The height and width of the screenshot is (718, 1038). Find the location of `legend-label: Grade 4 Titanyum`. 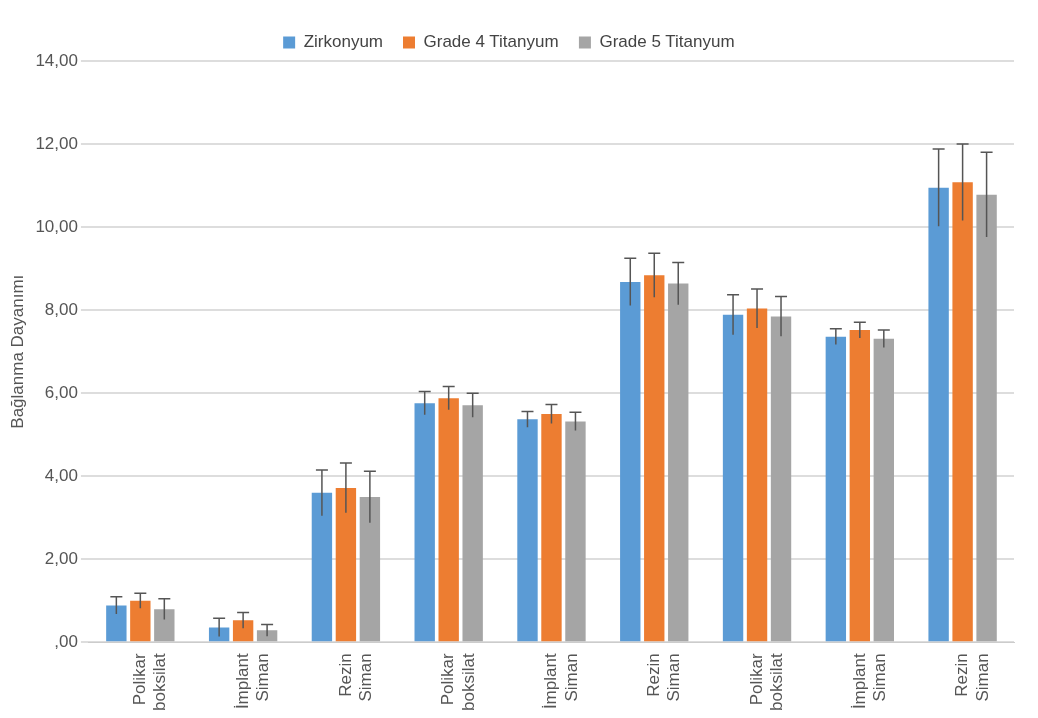

legend-label: Grade 4 Titanyum is located at coordinates (491, 42).